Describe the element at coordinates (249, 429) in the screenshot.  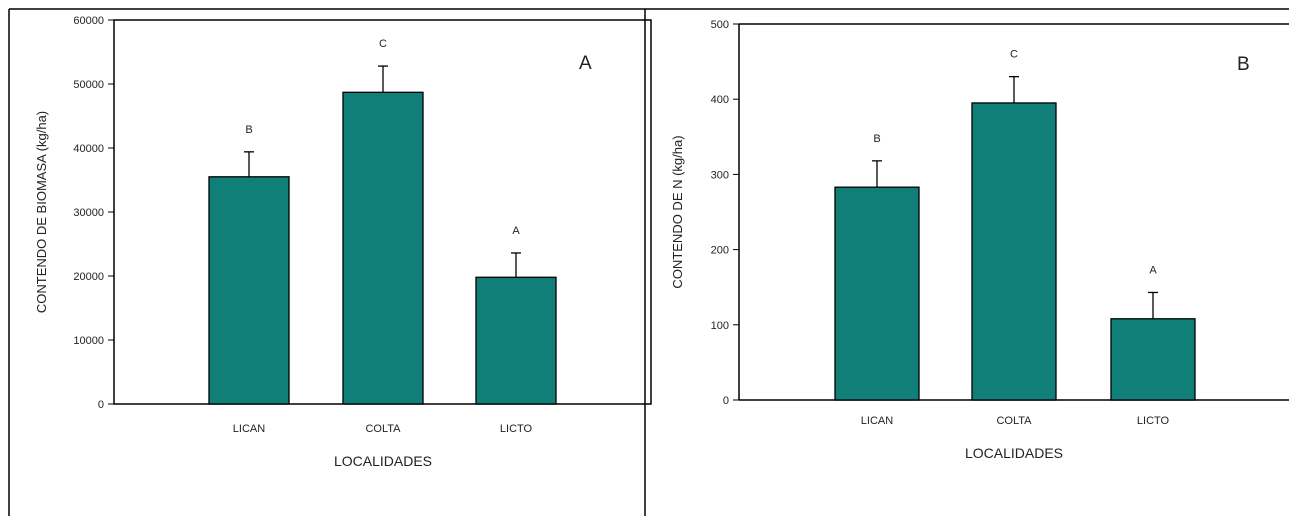
I see `panel-a-category-label: LICAN` at that location.